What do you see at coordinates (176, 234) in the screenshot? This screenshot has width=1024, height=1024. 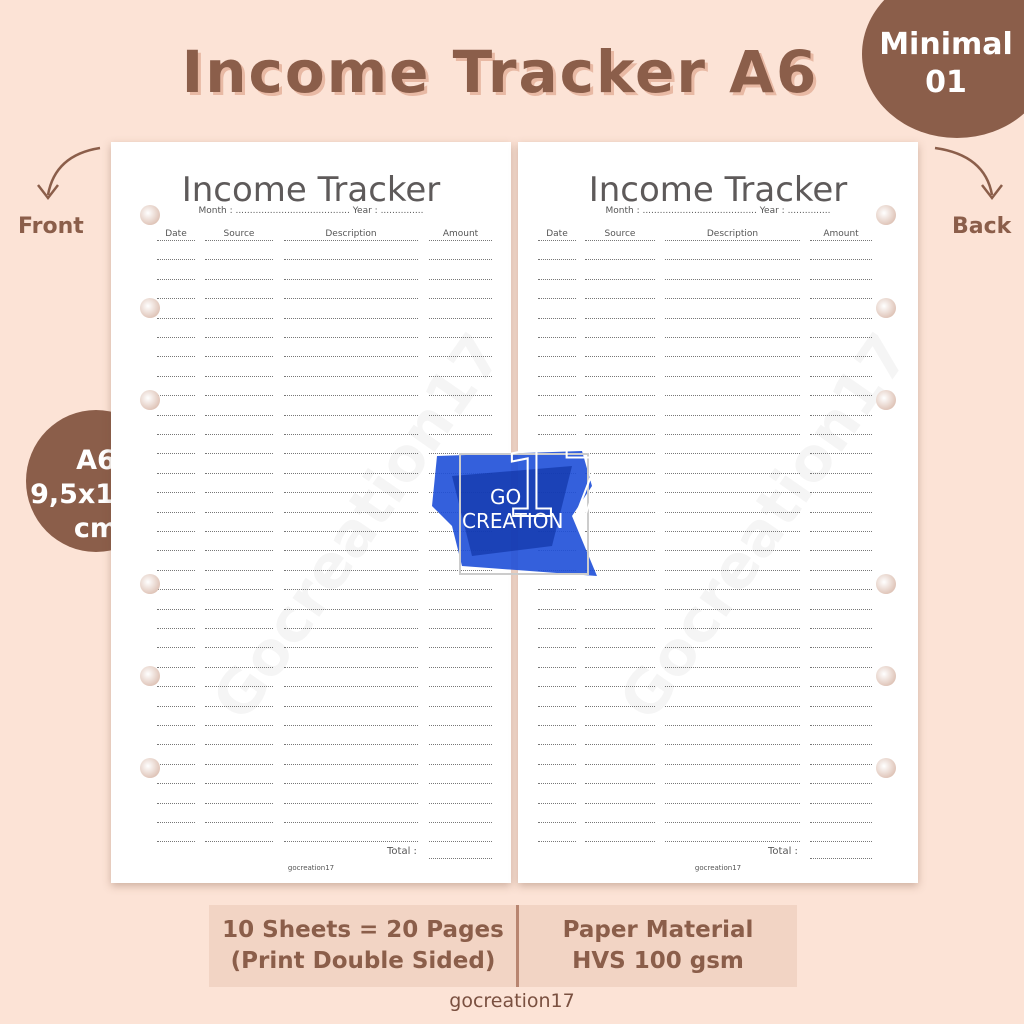 I see `column-header: Date` at bounding box center [176, 234].